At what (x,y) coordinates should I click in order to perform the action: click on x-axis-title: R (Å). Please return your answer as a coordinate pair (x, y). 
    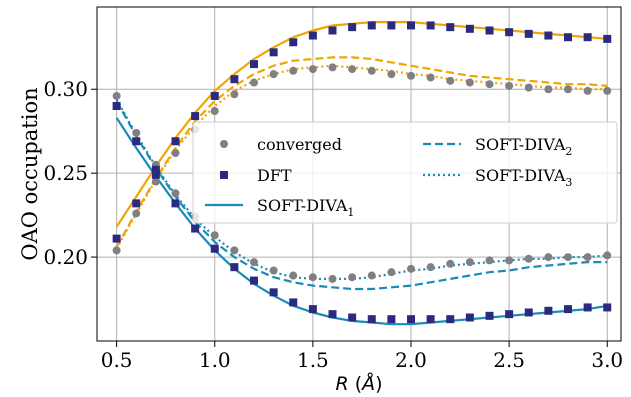
    Looking at the image, I should click on (358, 383).